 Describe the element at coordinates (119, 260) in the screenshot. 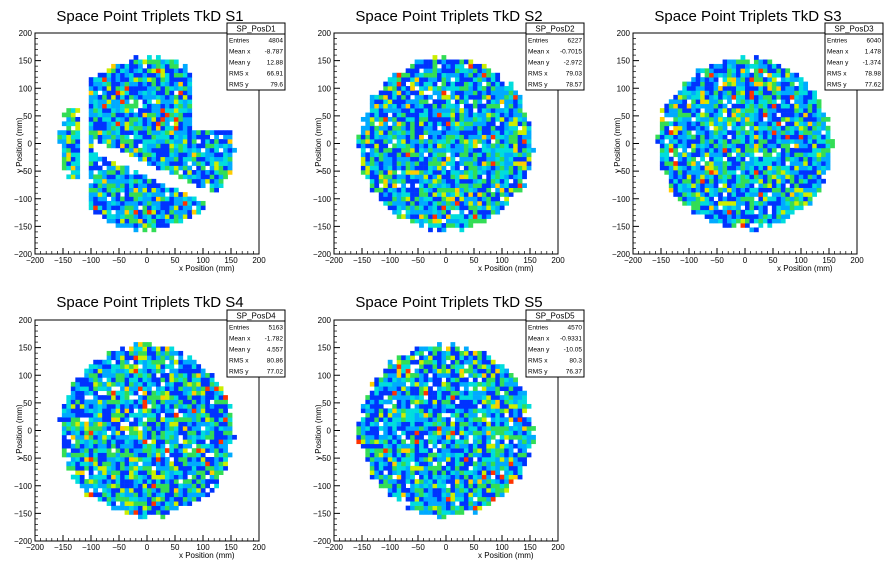

I see `x-tick-label: −50` at that location.